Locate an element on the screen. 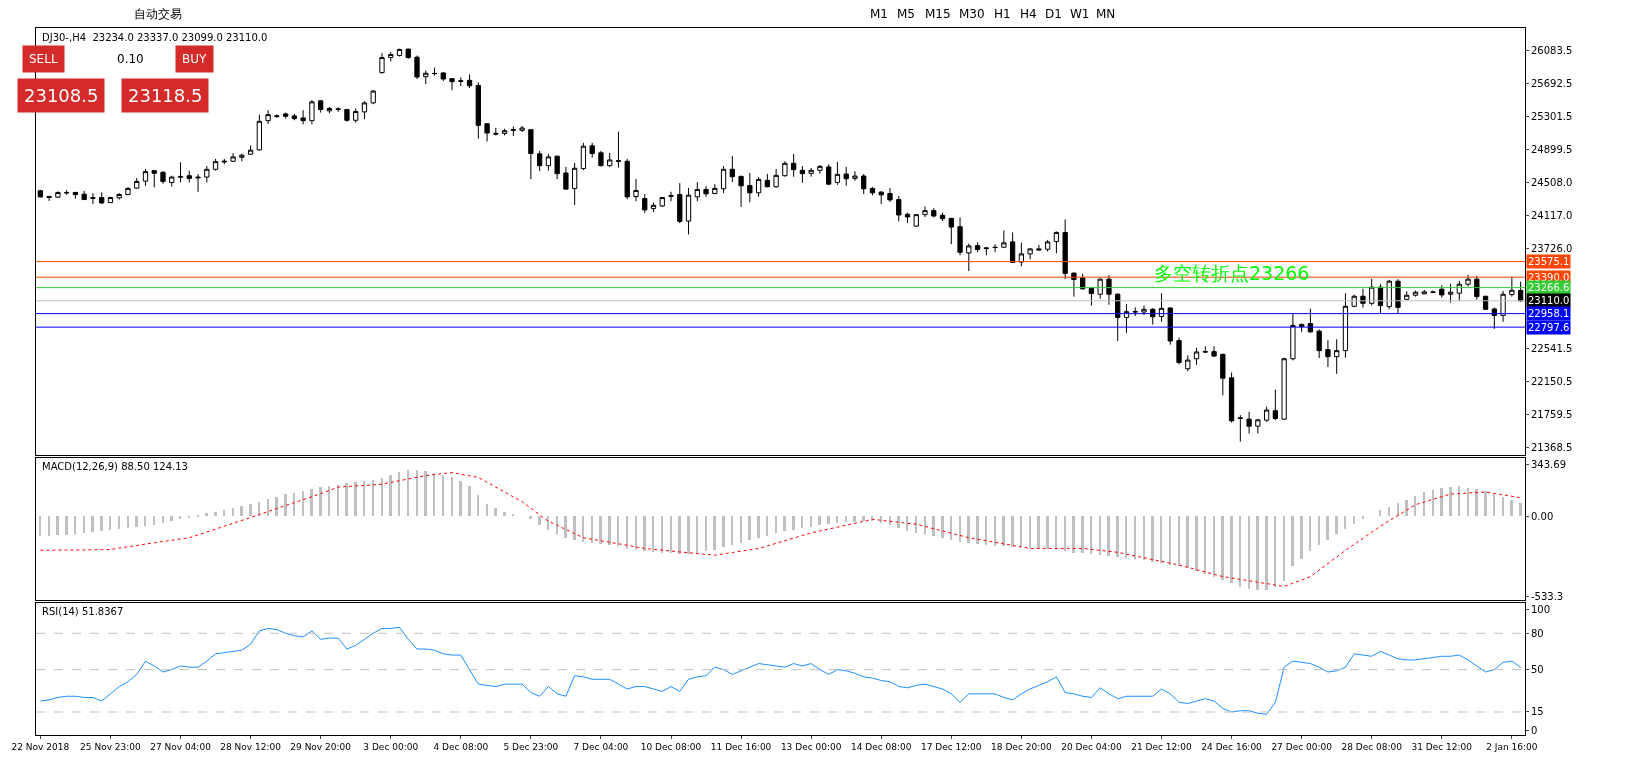 The image size is (1629, 777). y-tick-label: -533.3 is located at coordinates (1547, 597).